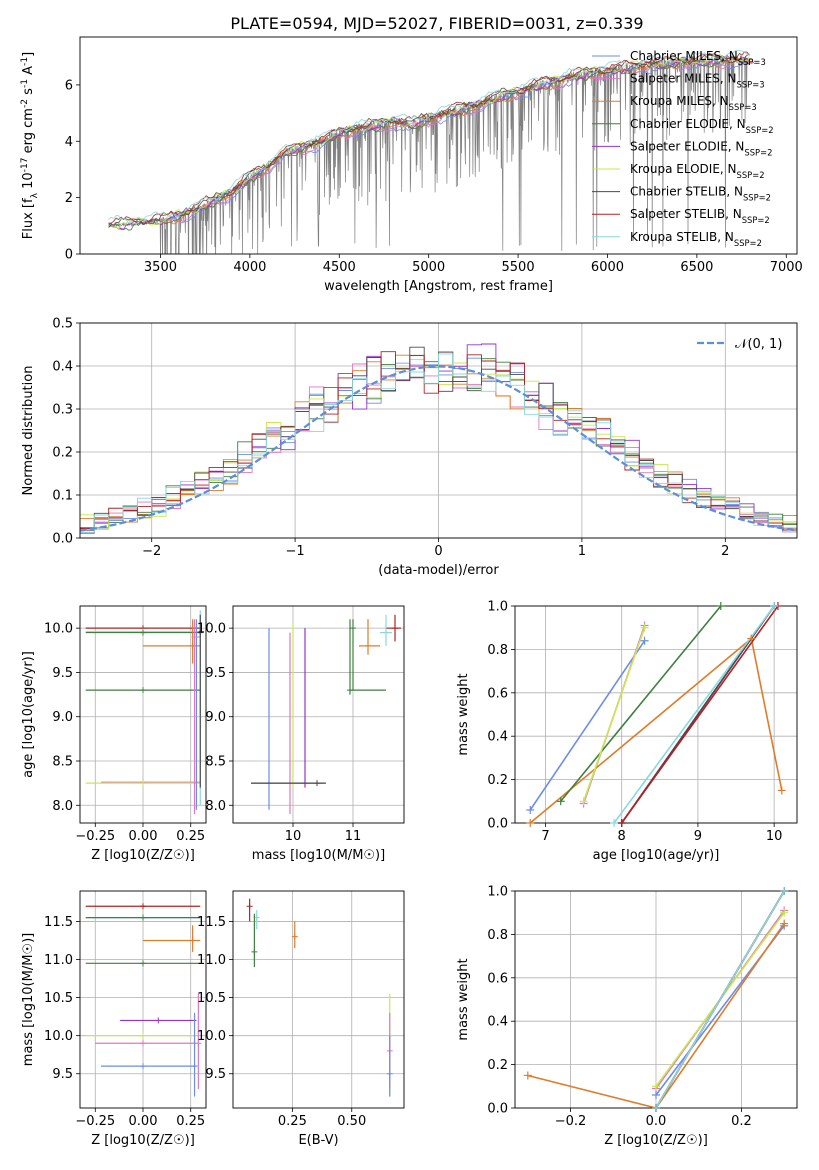 This screenshot has height=1170, width=819. Describe the element at coordinates (518, 267) in the screenshot. I see `x-tick-label: 5500` at that location.